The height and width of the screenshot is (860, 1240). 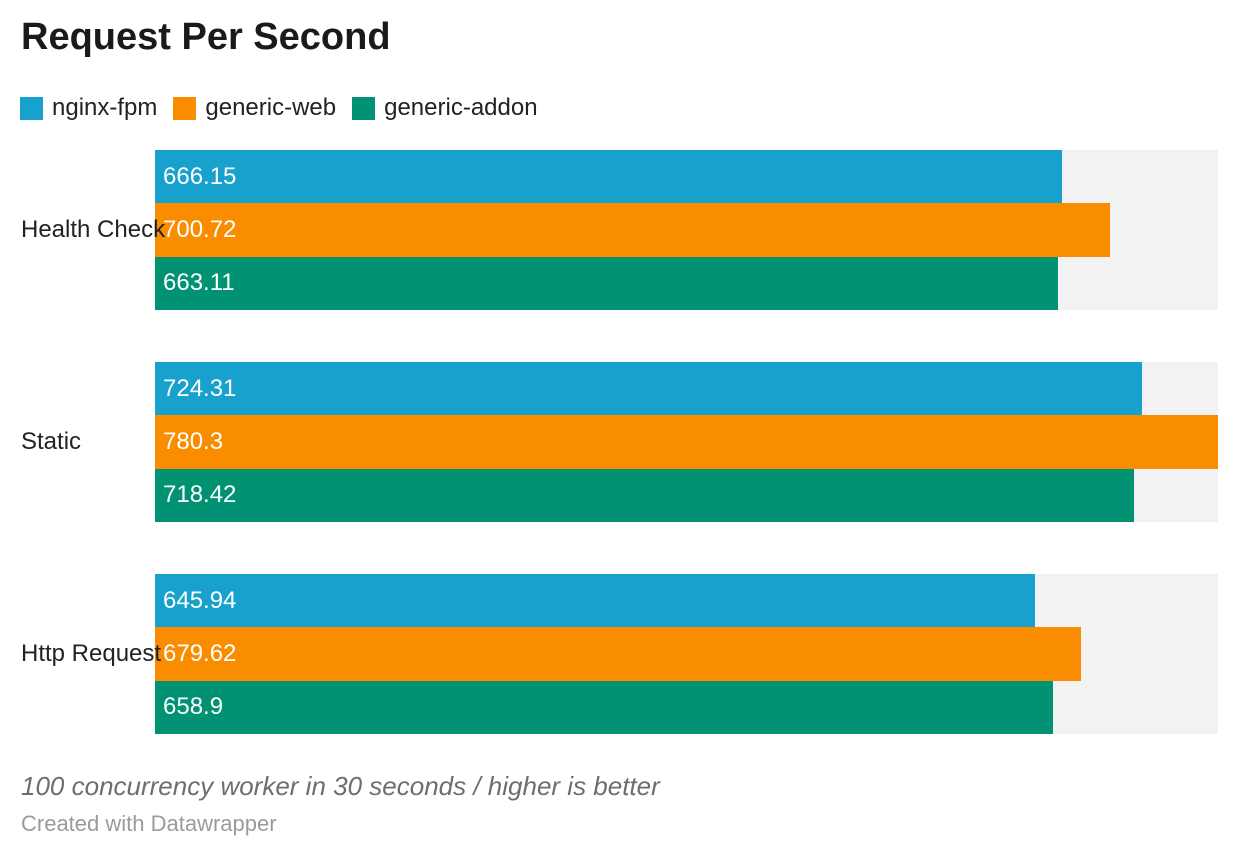 I want to click on chart-title: Request Per Second, so click(x=206, y=37).